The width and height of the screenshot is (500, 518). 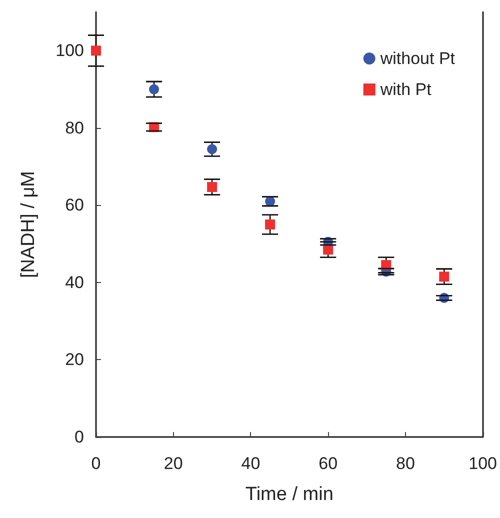 I want to click on y-tick-label: 0, so click(x=79, y=437).